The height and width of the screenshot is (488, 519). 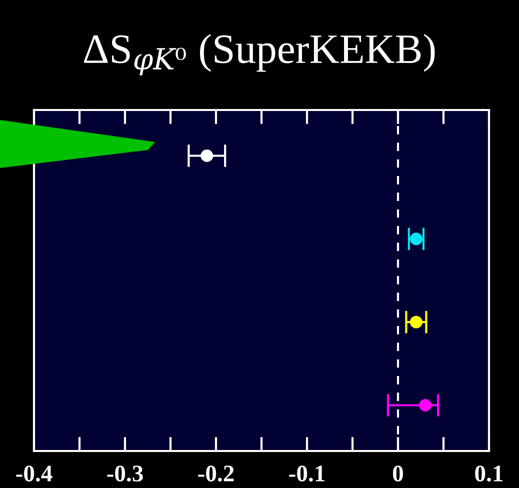 I want to click on x-tick-label: -0.4, so click(x=34, y=474).